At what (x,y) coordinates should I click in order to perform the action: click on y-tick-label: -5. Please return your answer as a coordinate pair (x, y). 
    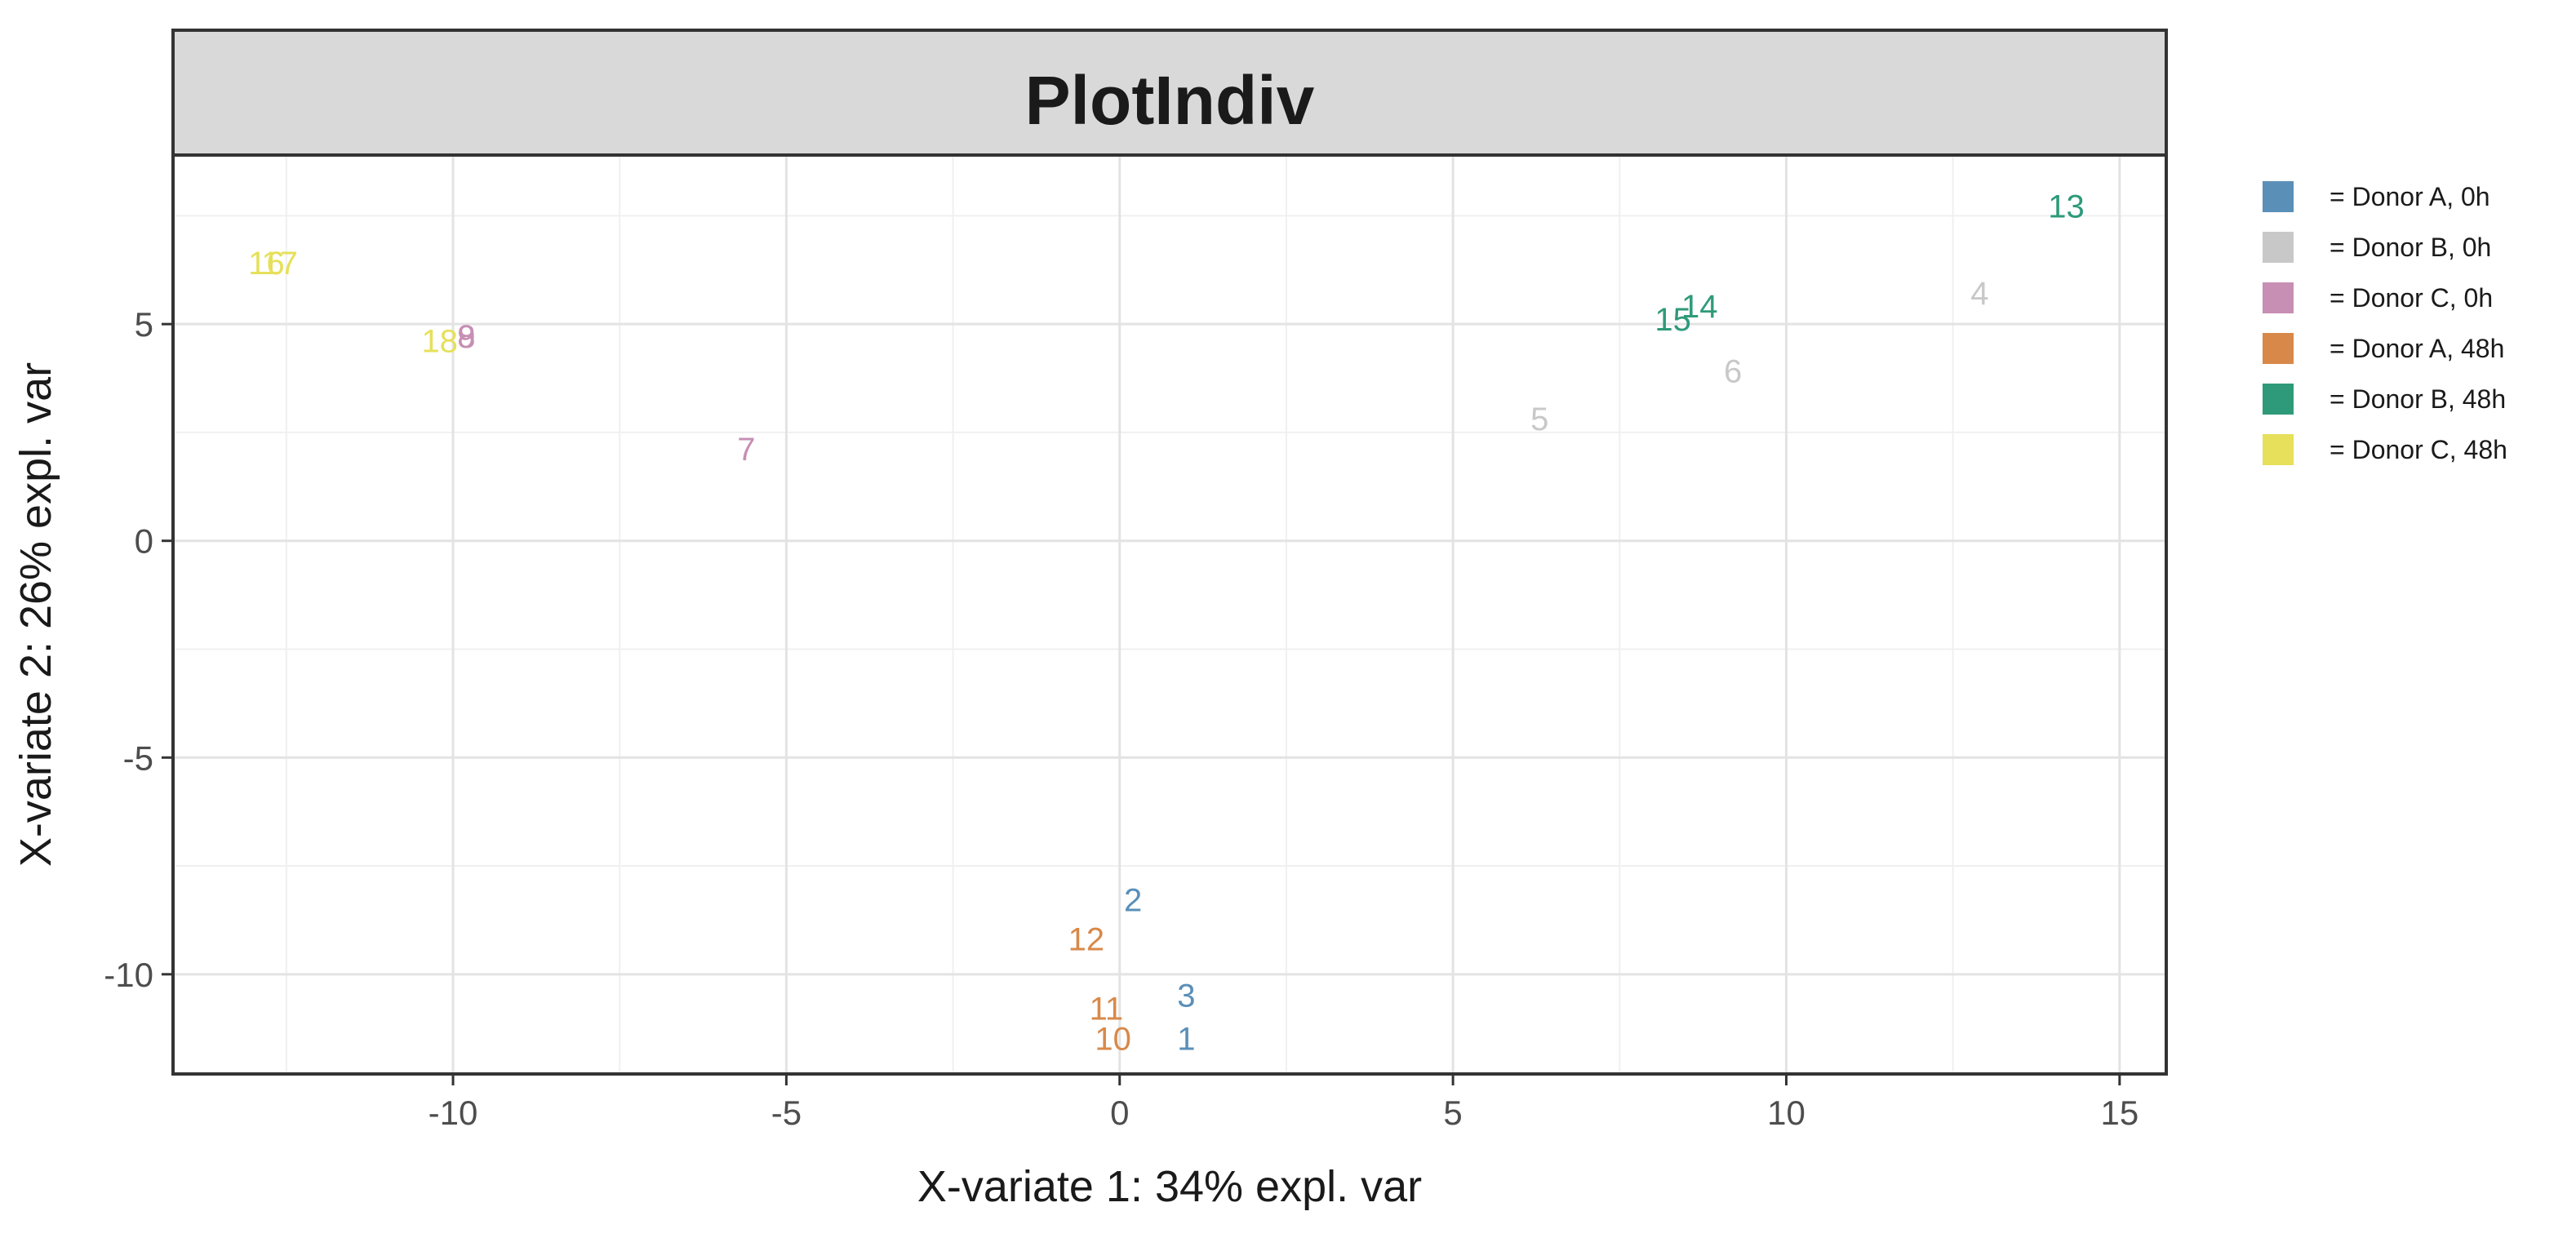
    Looking at the image, I should click on (138, 758).